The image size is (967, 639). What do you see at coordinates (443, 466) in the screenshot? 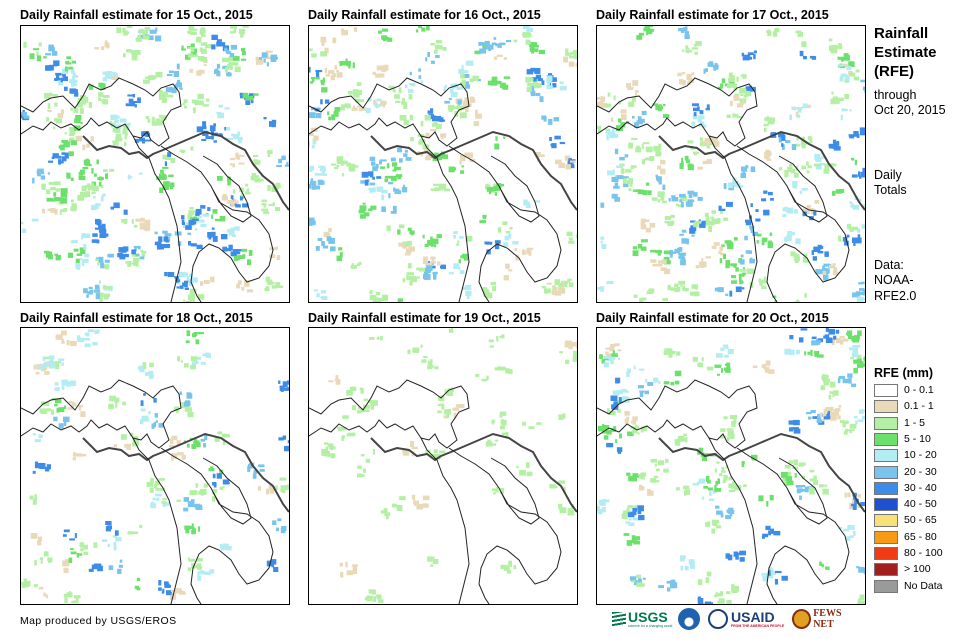
I see `map-canvas` at bounding box center [443, 466].